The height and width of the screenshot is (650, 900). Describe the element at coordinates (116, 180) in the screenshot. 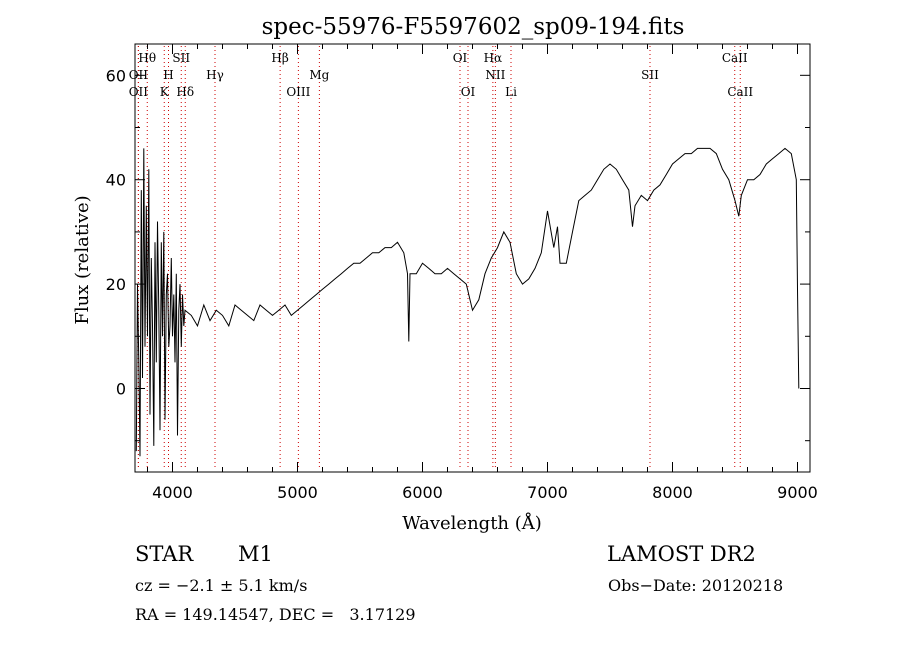

I see `y-tick-label: 40` at that location.